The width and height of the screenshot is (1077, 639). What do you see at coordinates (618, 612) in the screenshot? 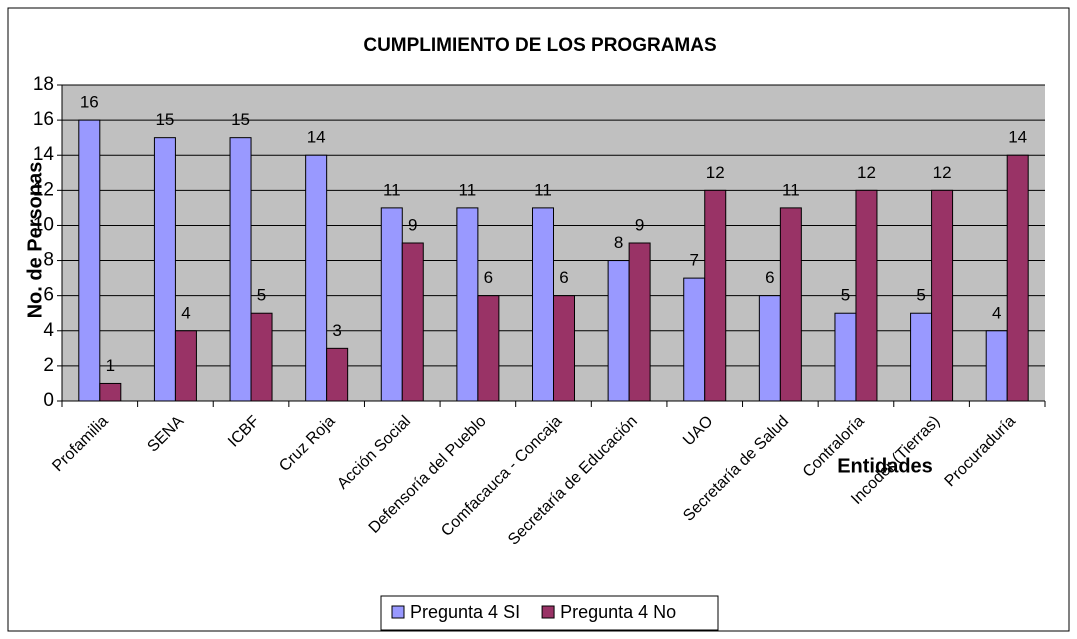
I see `legend-label: Pregunta 4 No` at bounding box center [618, 612].